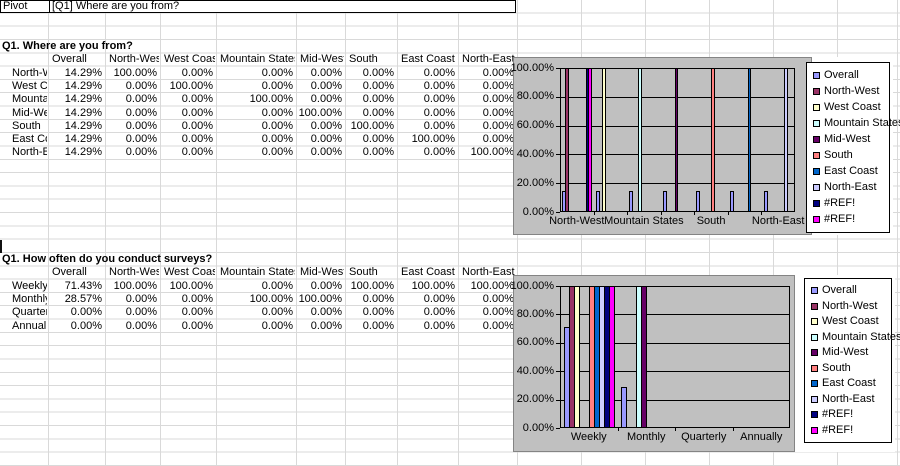 This screenshot has width=900, height=466. What do you see at coordinates (29, 285) in the screenshot?
I see `row-label: Weekly` at bounding box center [29, 285].